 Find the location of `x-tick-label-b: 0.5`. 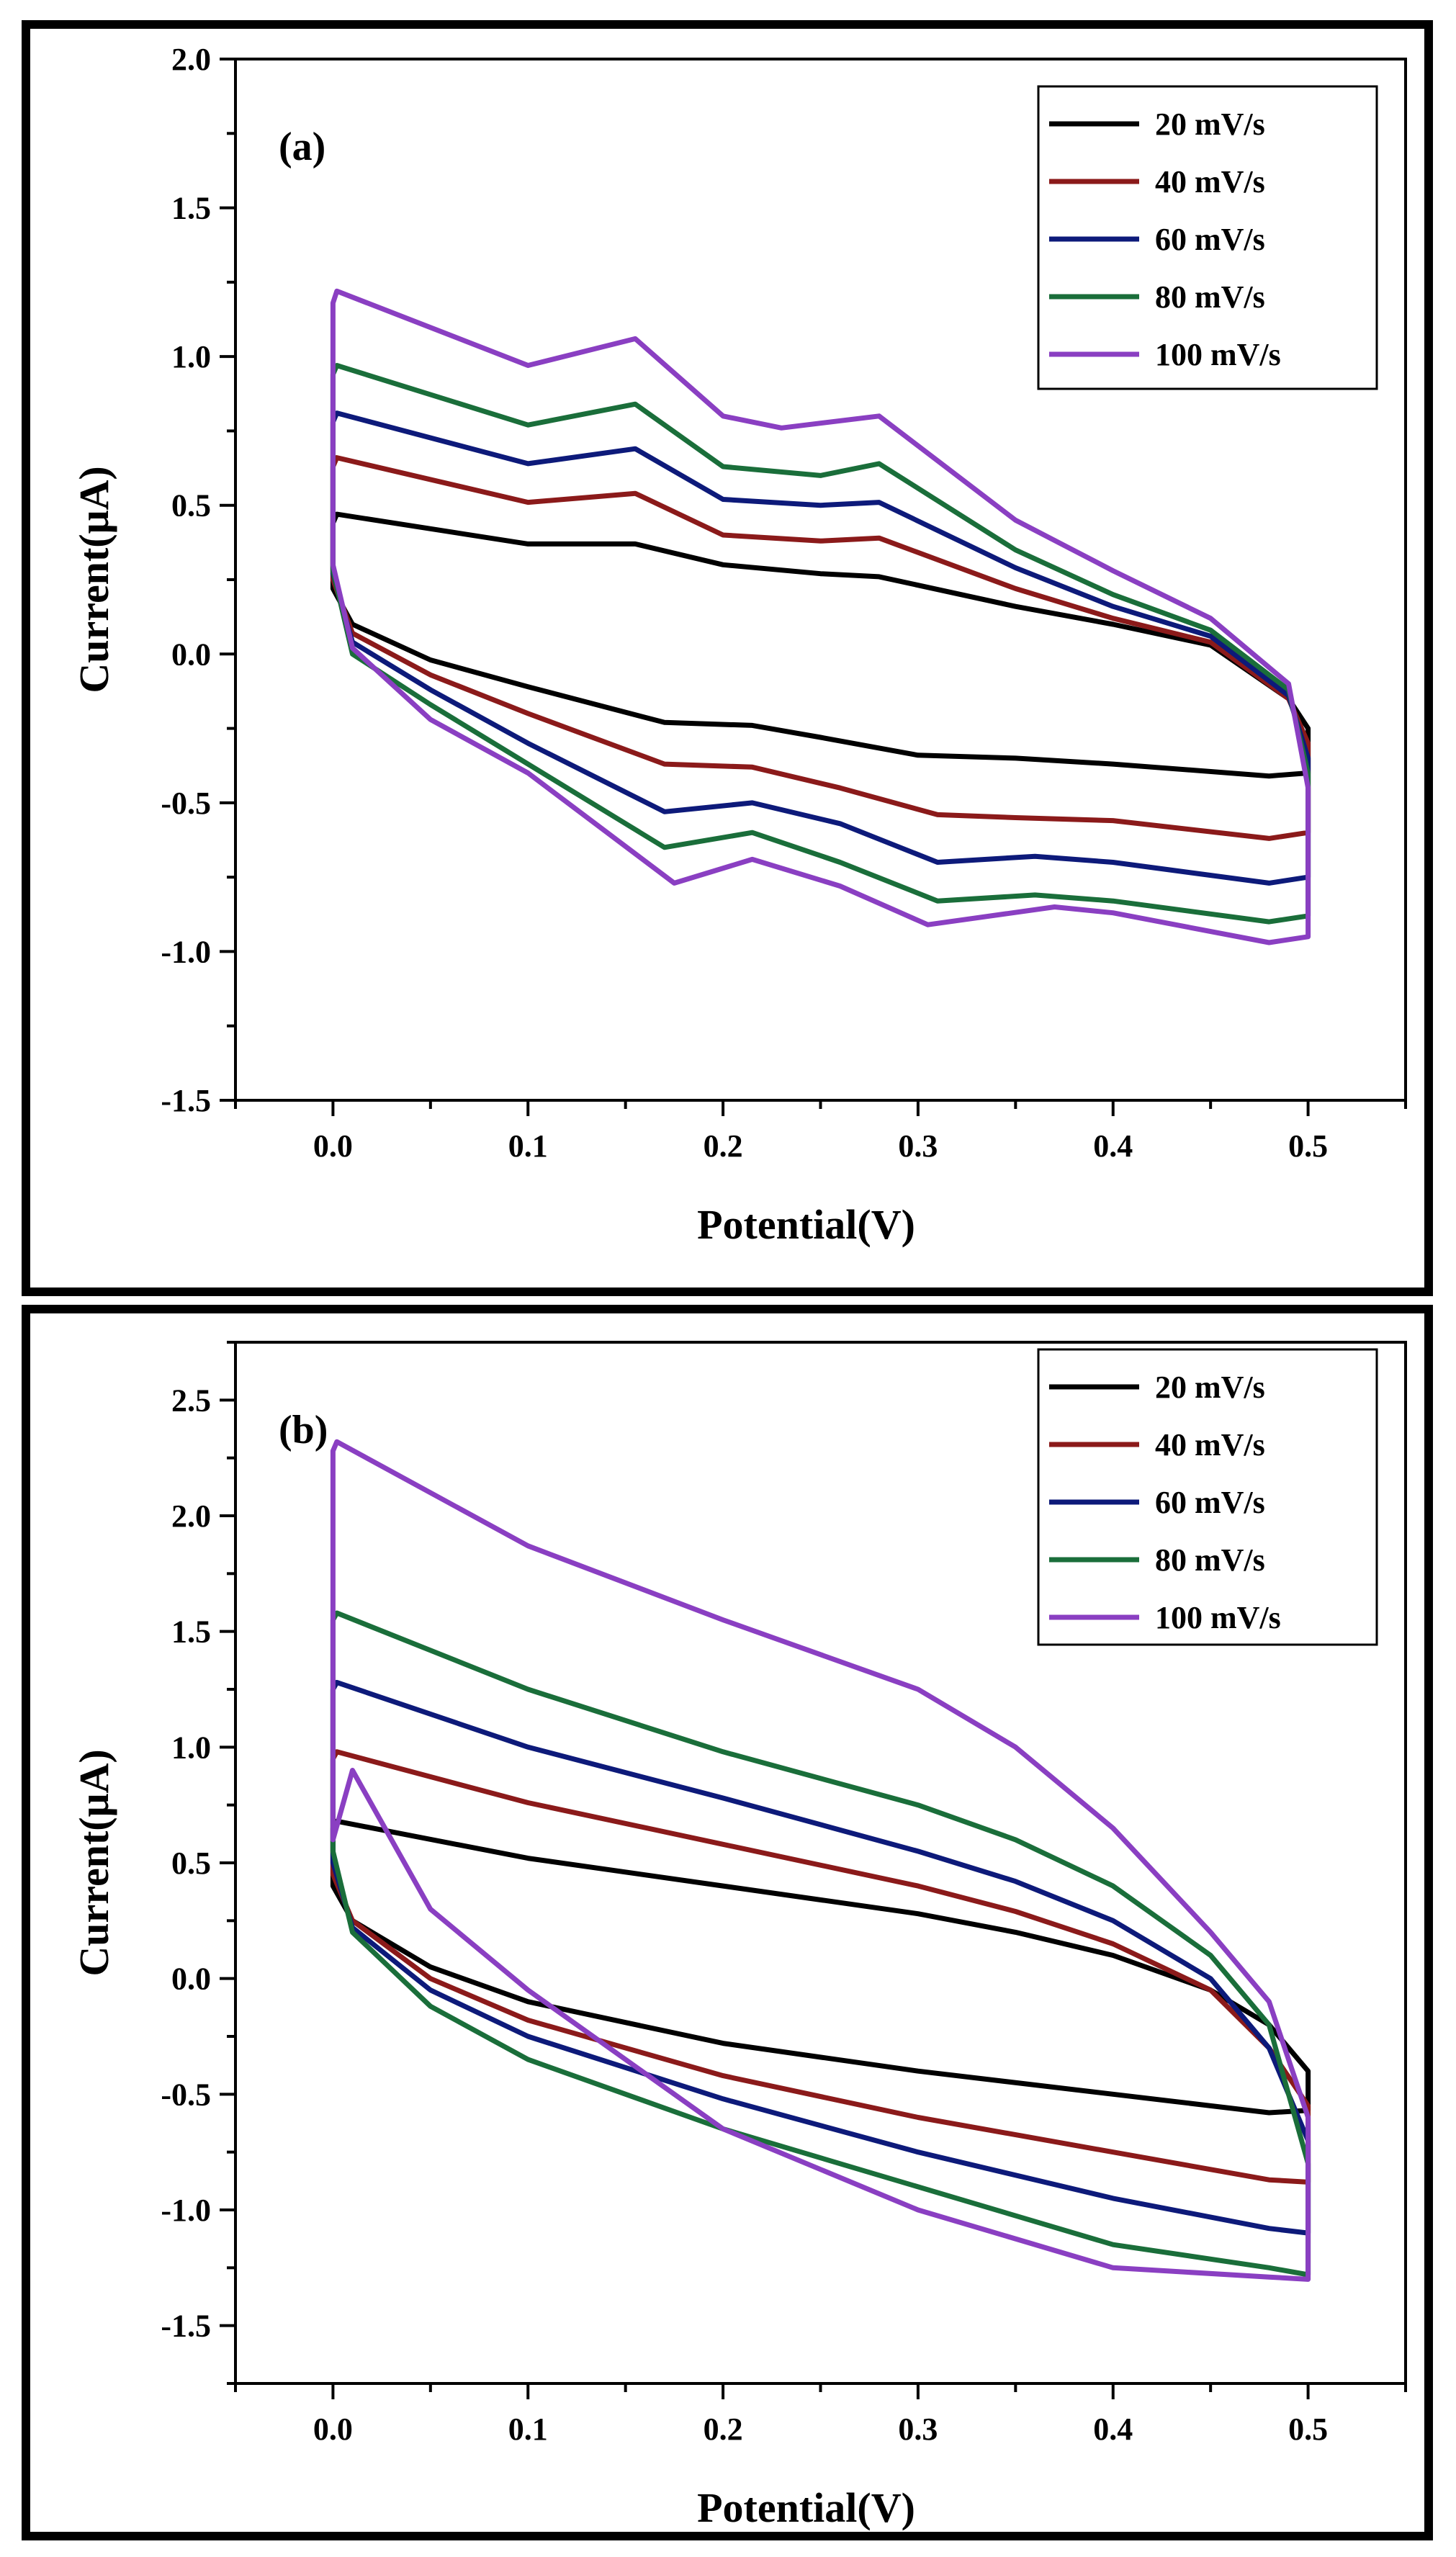

x-tick-label-b: 0.5 is located at coordinates (1308, 2429).